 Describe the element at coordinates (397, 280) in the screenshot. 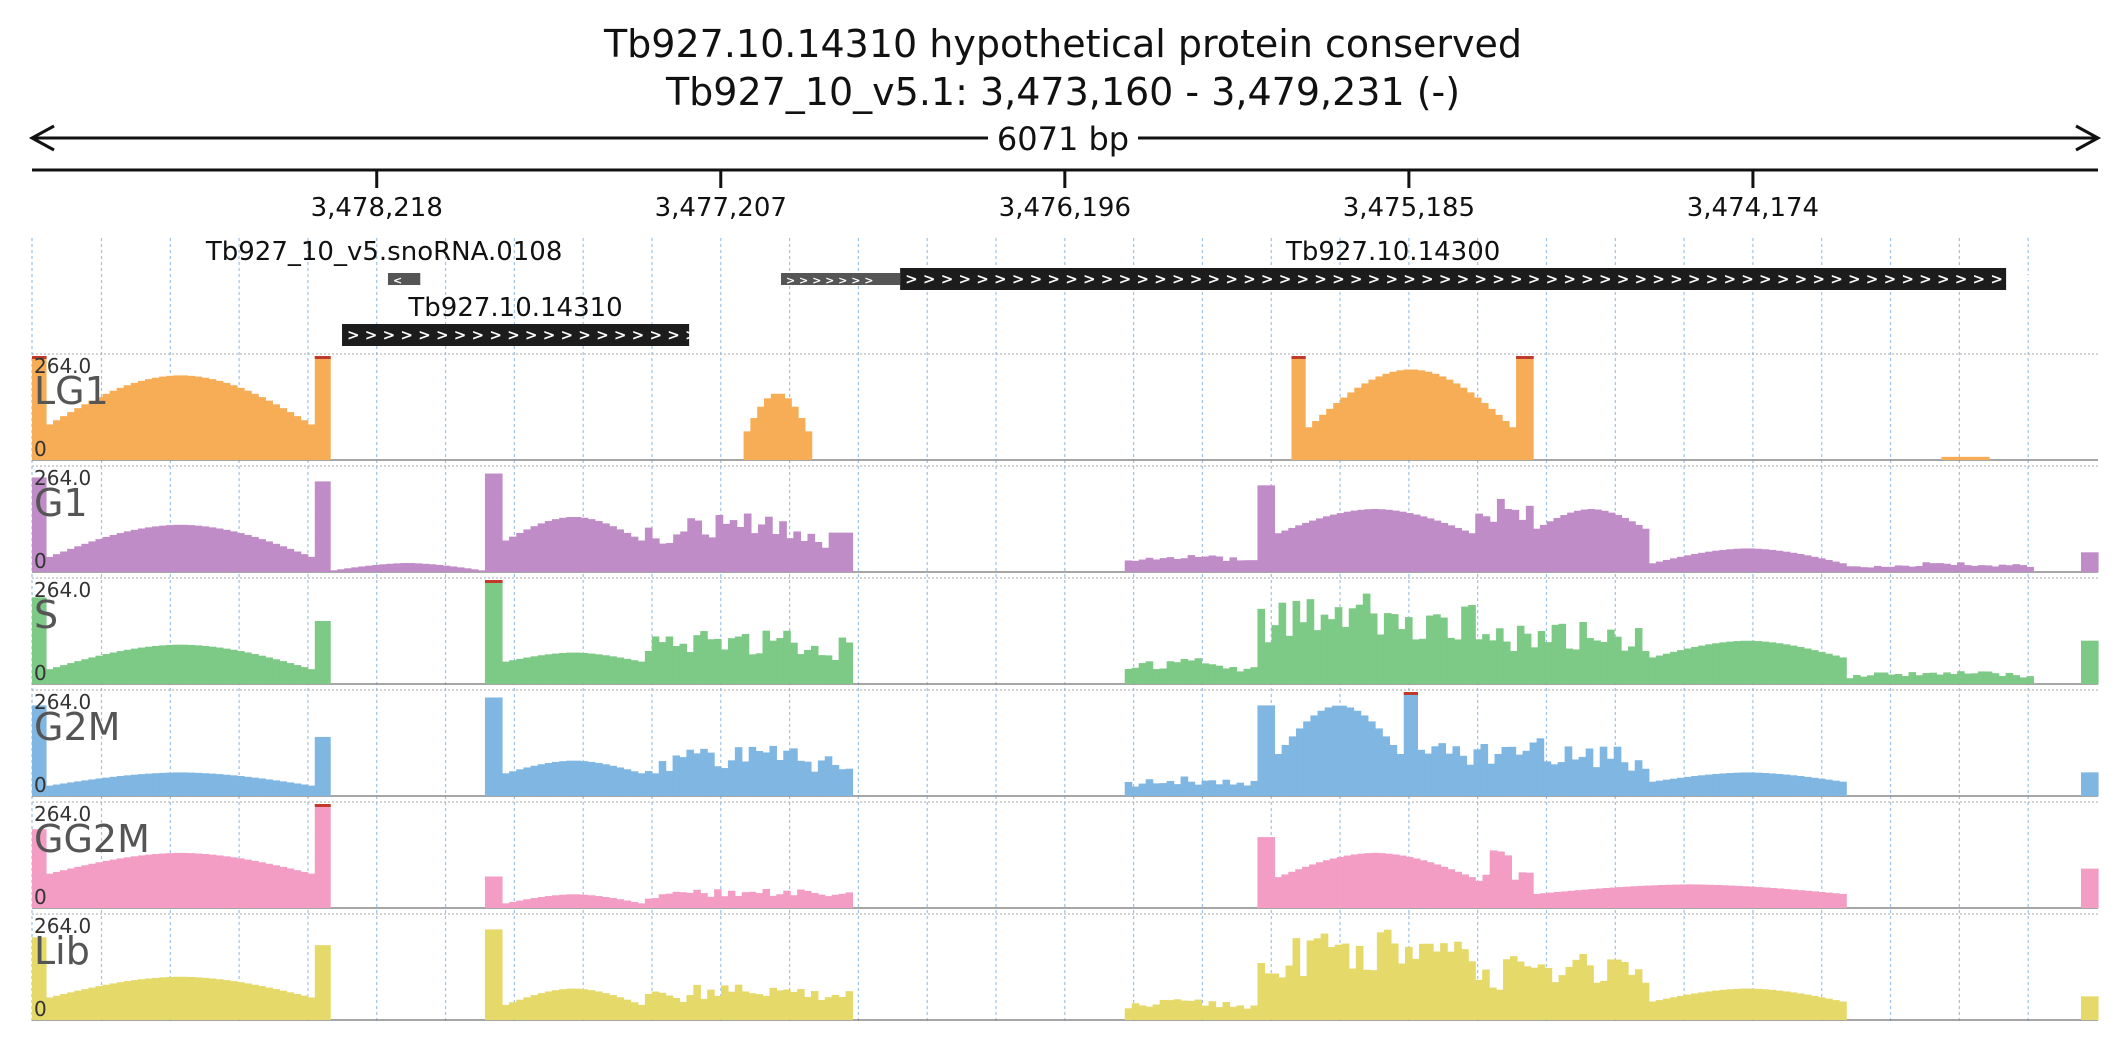

I see `strand-glyphs: <` at that location.